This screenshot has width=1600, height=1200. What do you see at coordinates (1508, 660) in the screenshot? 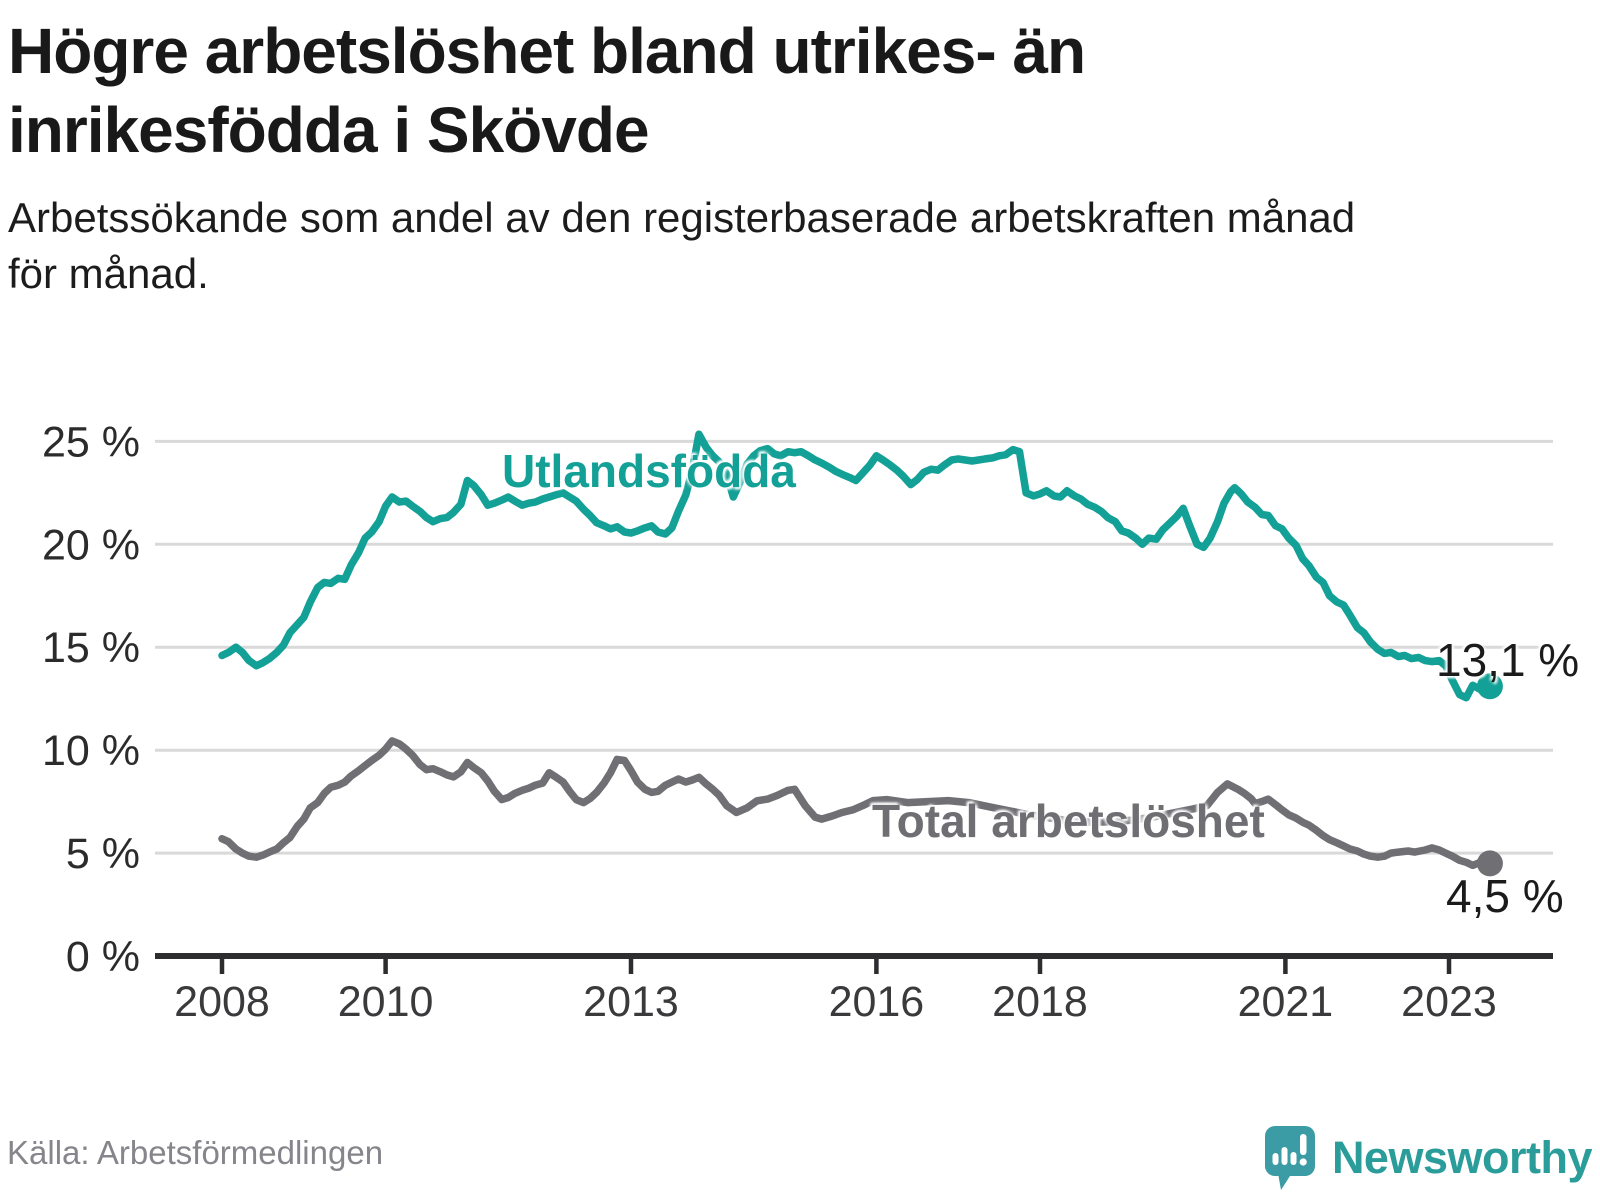
I see `end-value-label-utlandsfodda: 13,1 %` at bounding box center [1508, 660].